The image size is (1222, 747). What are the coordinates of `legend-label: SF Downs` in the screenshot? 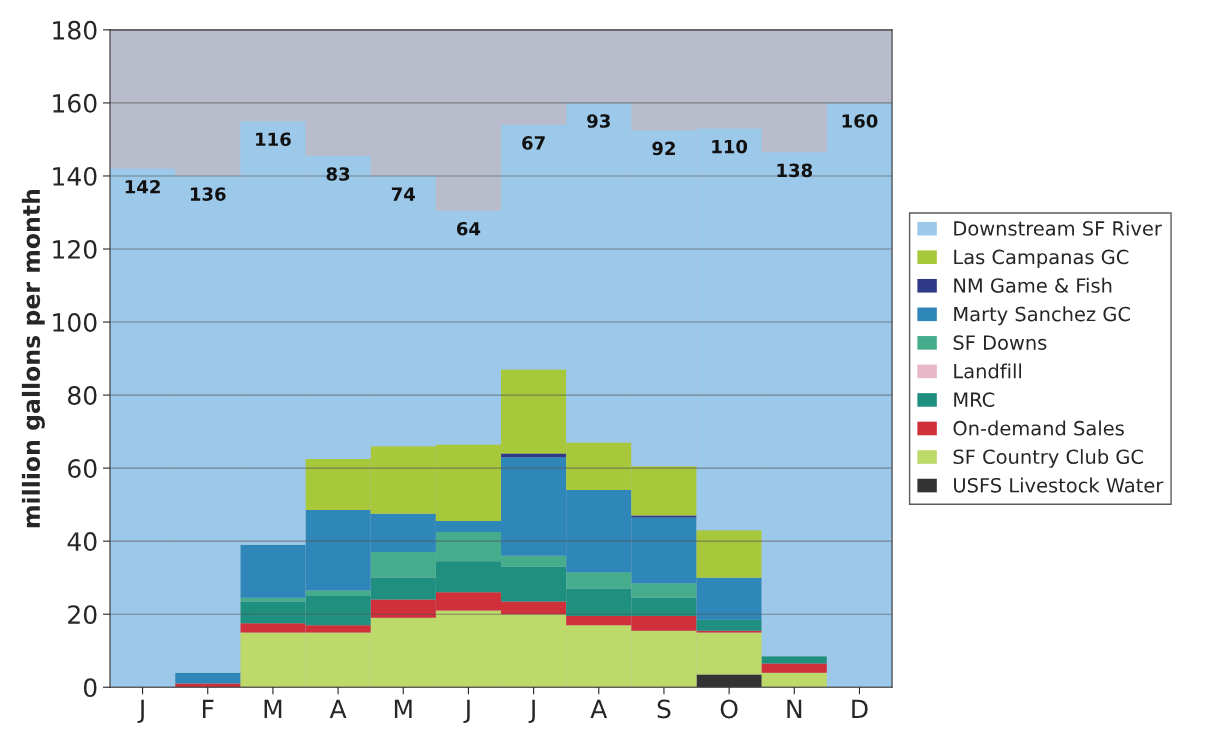 It's located at (1000, 342).